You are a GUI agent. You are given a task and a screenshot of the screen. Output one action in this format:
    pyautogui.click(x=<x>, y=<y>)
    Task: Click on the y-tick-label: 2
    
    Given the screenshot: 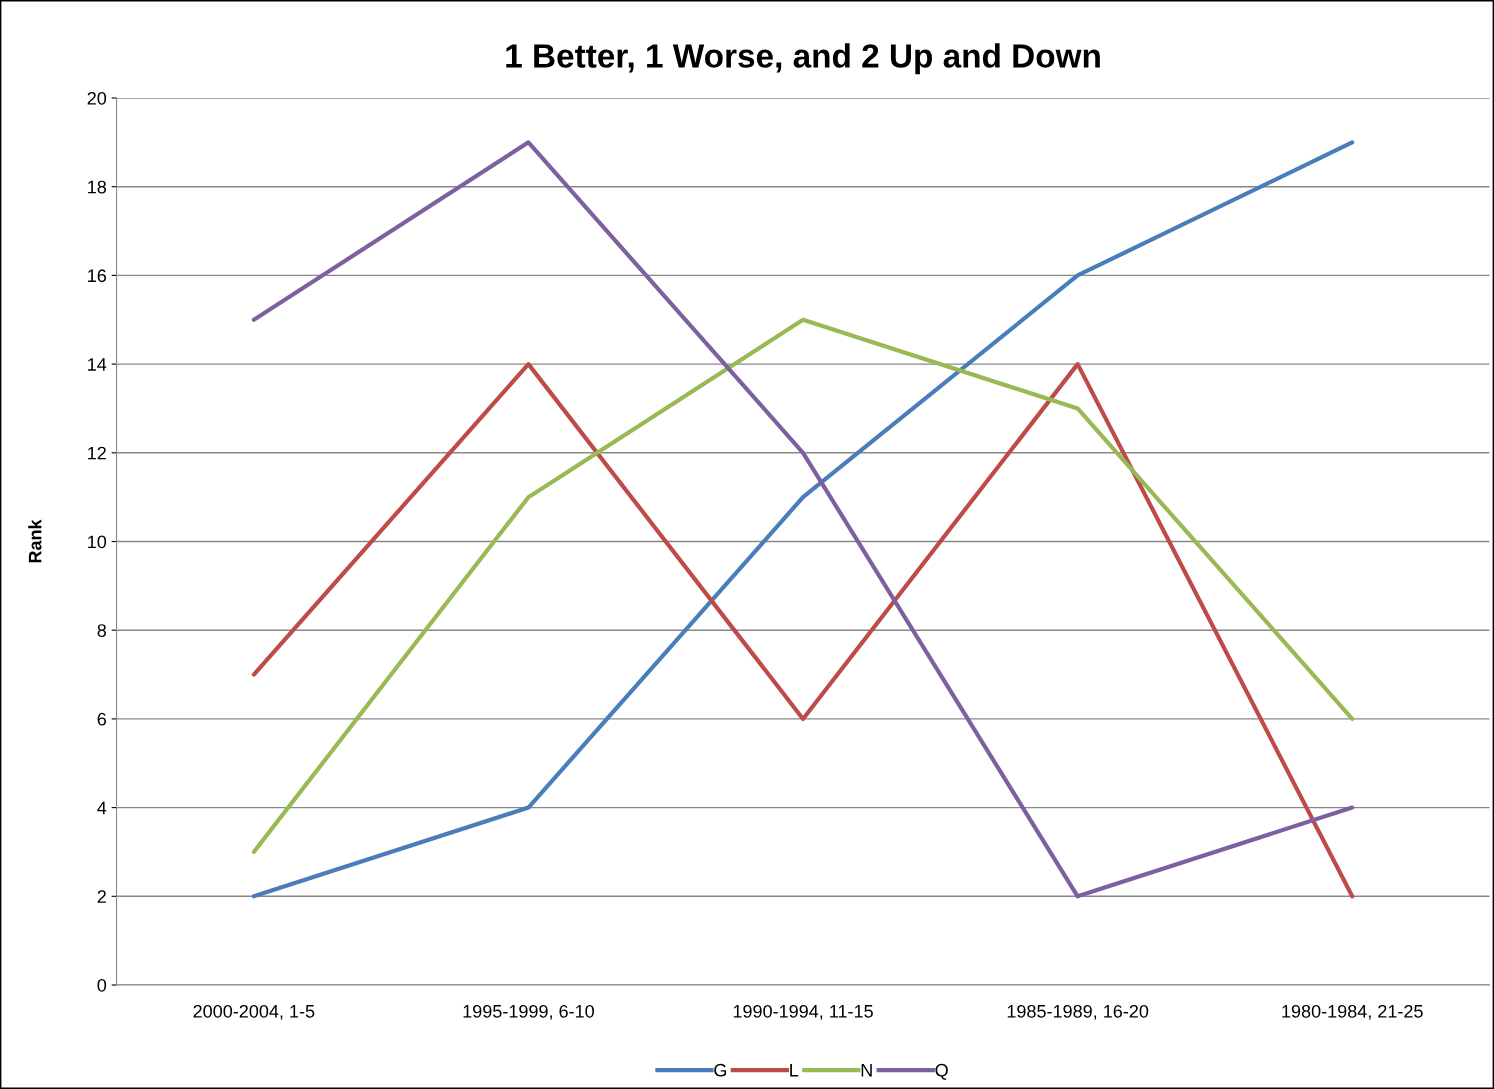 What is the action you would take?
    pyautogui.click(x=101, y=896)
    